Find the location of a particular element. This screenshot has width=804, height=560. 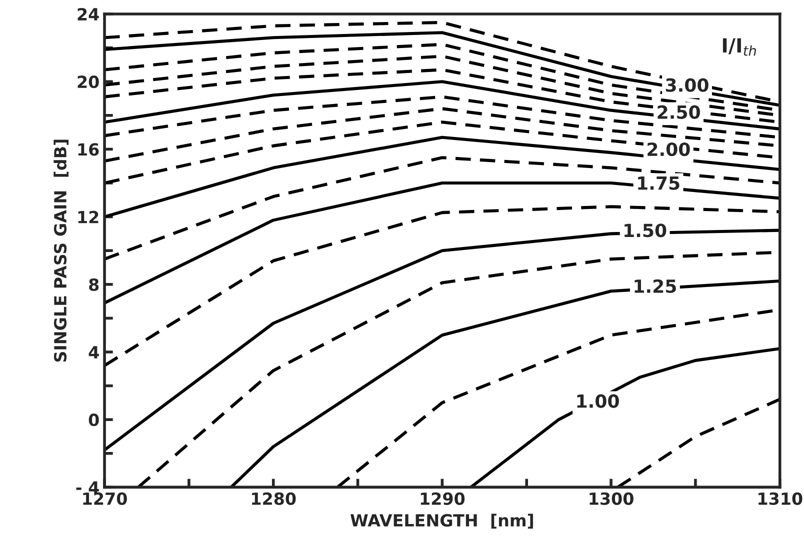

y-tick-label: 0 is located at coordinates (93, 420).